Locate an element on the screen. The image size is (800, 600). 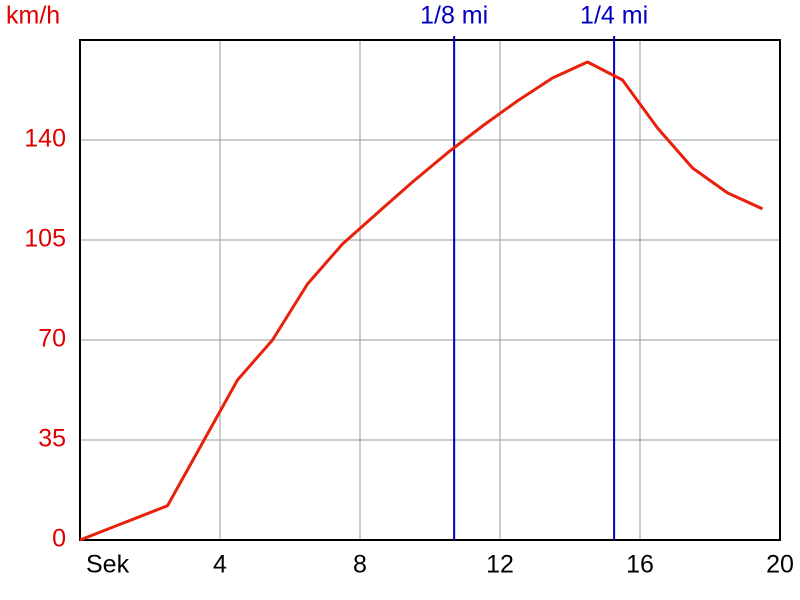
x-axis-label: Sek is located at coordinates (108, 565).